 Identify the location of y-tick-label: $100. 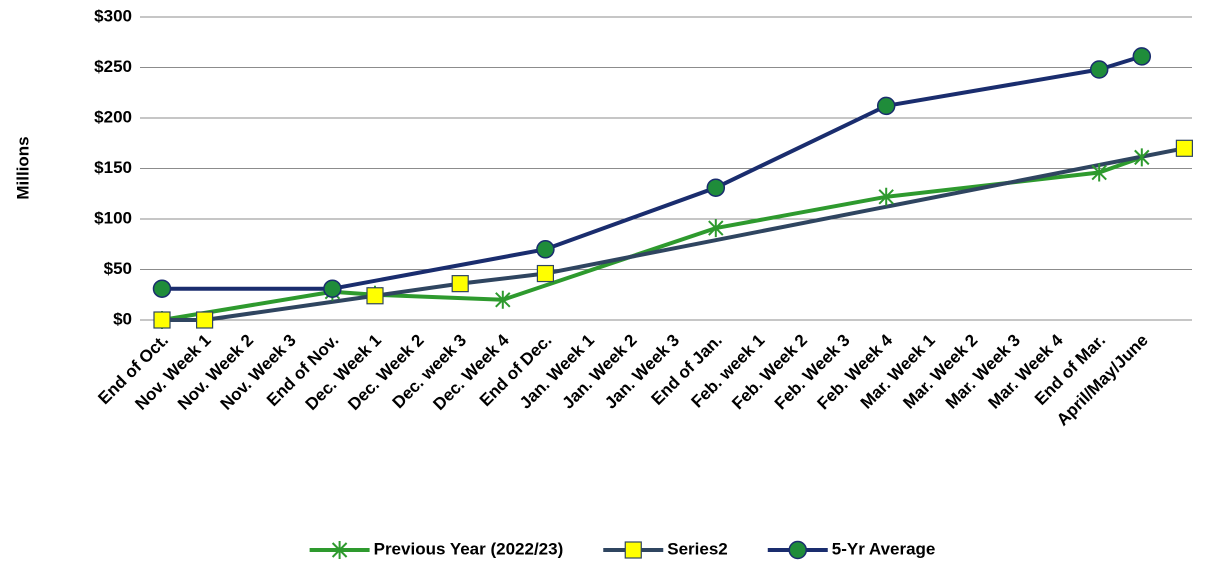
(113, 217).